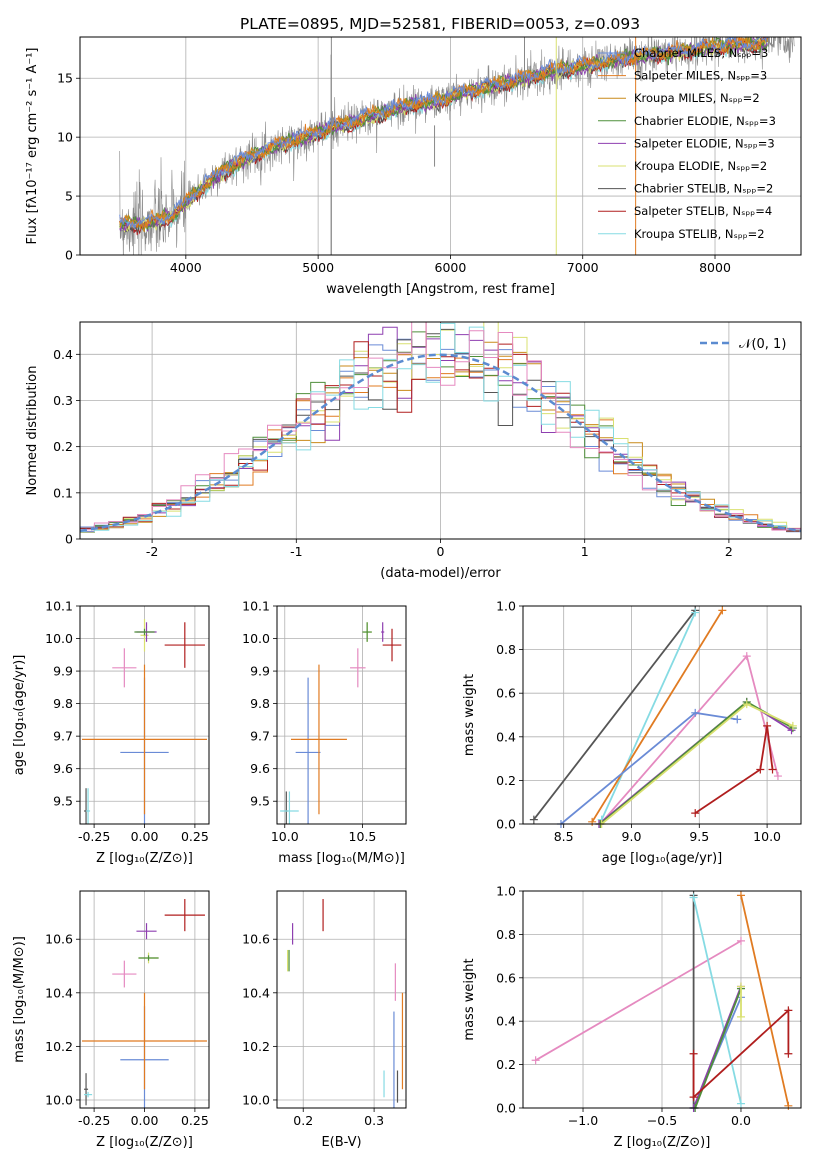  Describe the element at coordinates (440, 443) in the screenshot. I see `gaussian-curve` at that location.